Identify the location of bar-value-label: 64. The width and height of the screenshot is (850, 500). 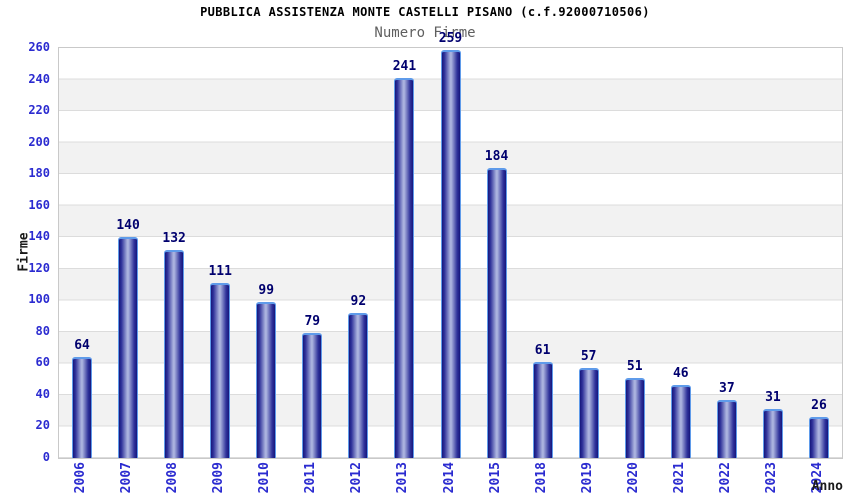
(82, 346).